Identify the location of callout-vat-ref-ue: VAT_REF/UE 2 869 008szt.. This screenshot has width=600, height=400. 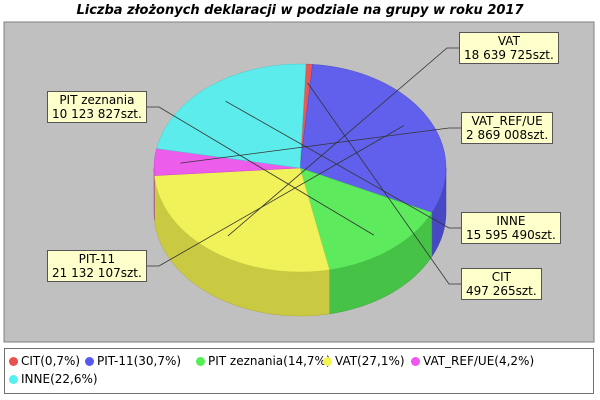
(507, 128).